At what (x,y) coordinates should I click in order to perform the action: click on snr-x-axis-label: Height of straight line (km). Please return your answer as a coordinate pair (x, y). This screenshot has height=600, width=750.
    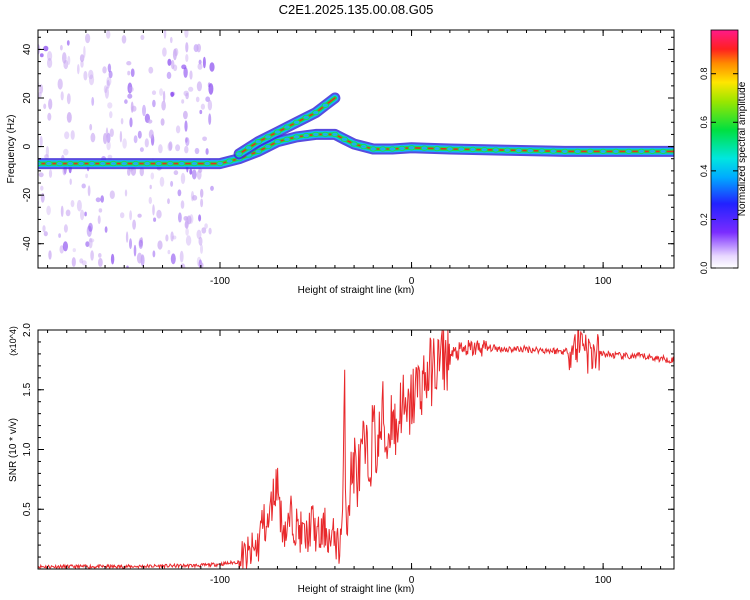
    Looking at the image, I should click on (356, 589).